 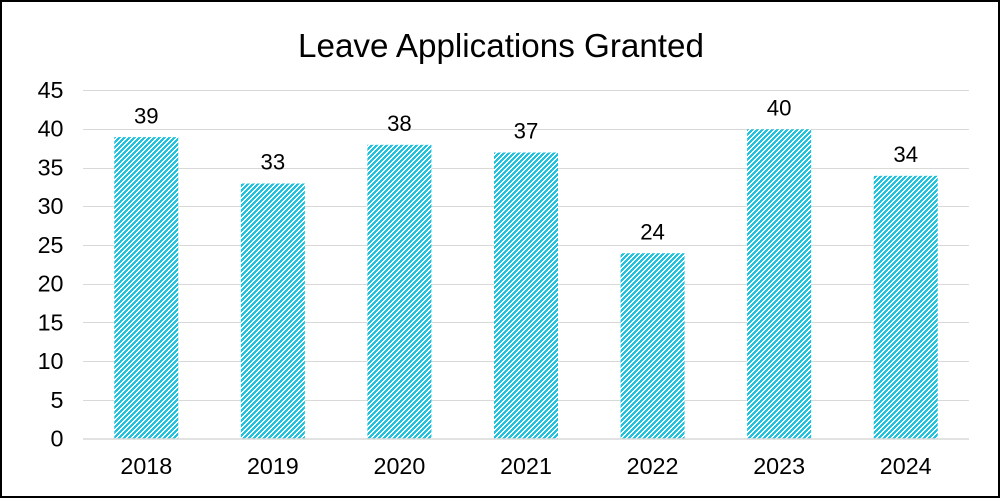 I want to click on svg-text: 2019, so click(x=273, y=466).